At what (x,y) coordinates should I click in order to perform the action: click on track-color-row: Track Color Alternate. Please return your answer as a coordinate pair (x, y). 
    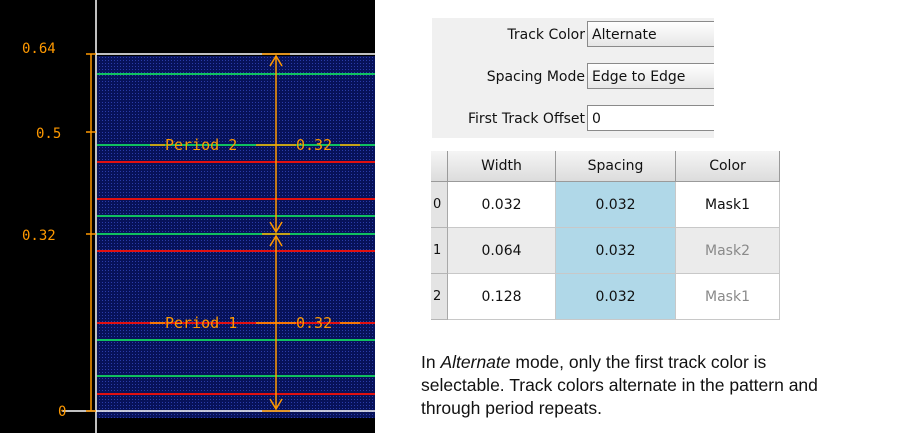
    Looking at the image, I should click on (573, 35).